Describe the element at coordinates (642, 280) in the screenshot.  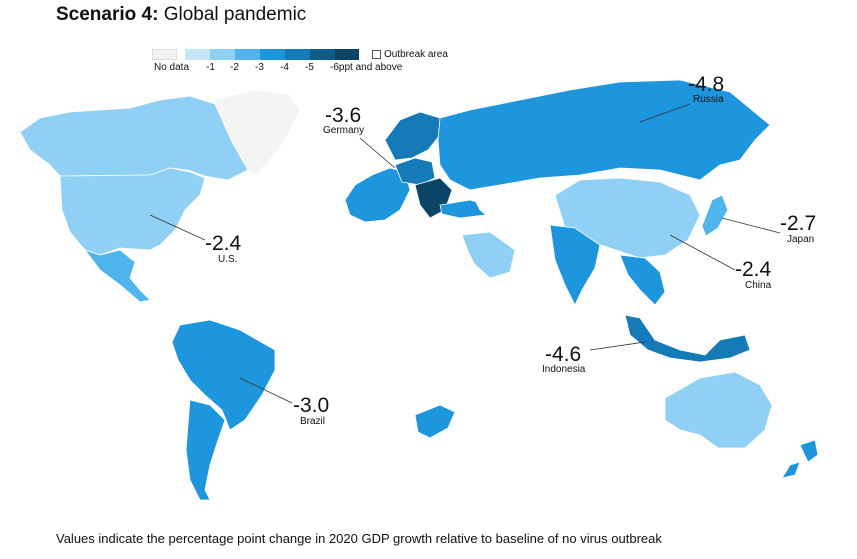
I see `southeast-asia` at that location.